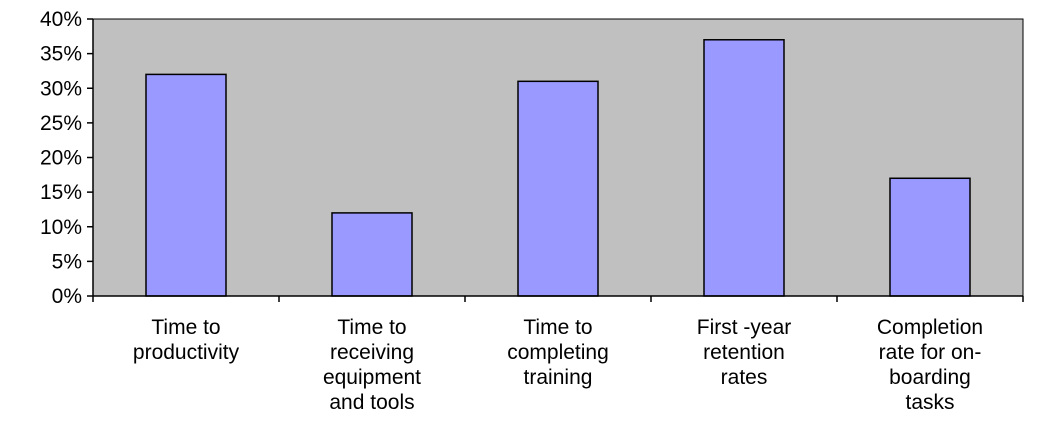  What do you see at coordinates (744, 377) in the screenshot?
I see `category-label-line: rates` at bounding box center [744, 377].